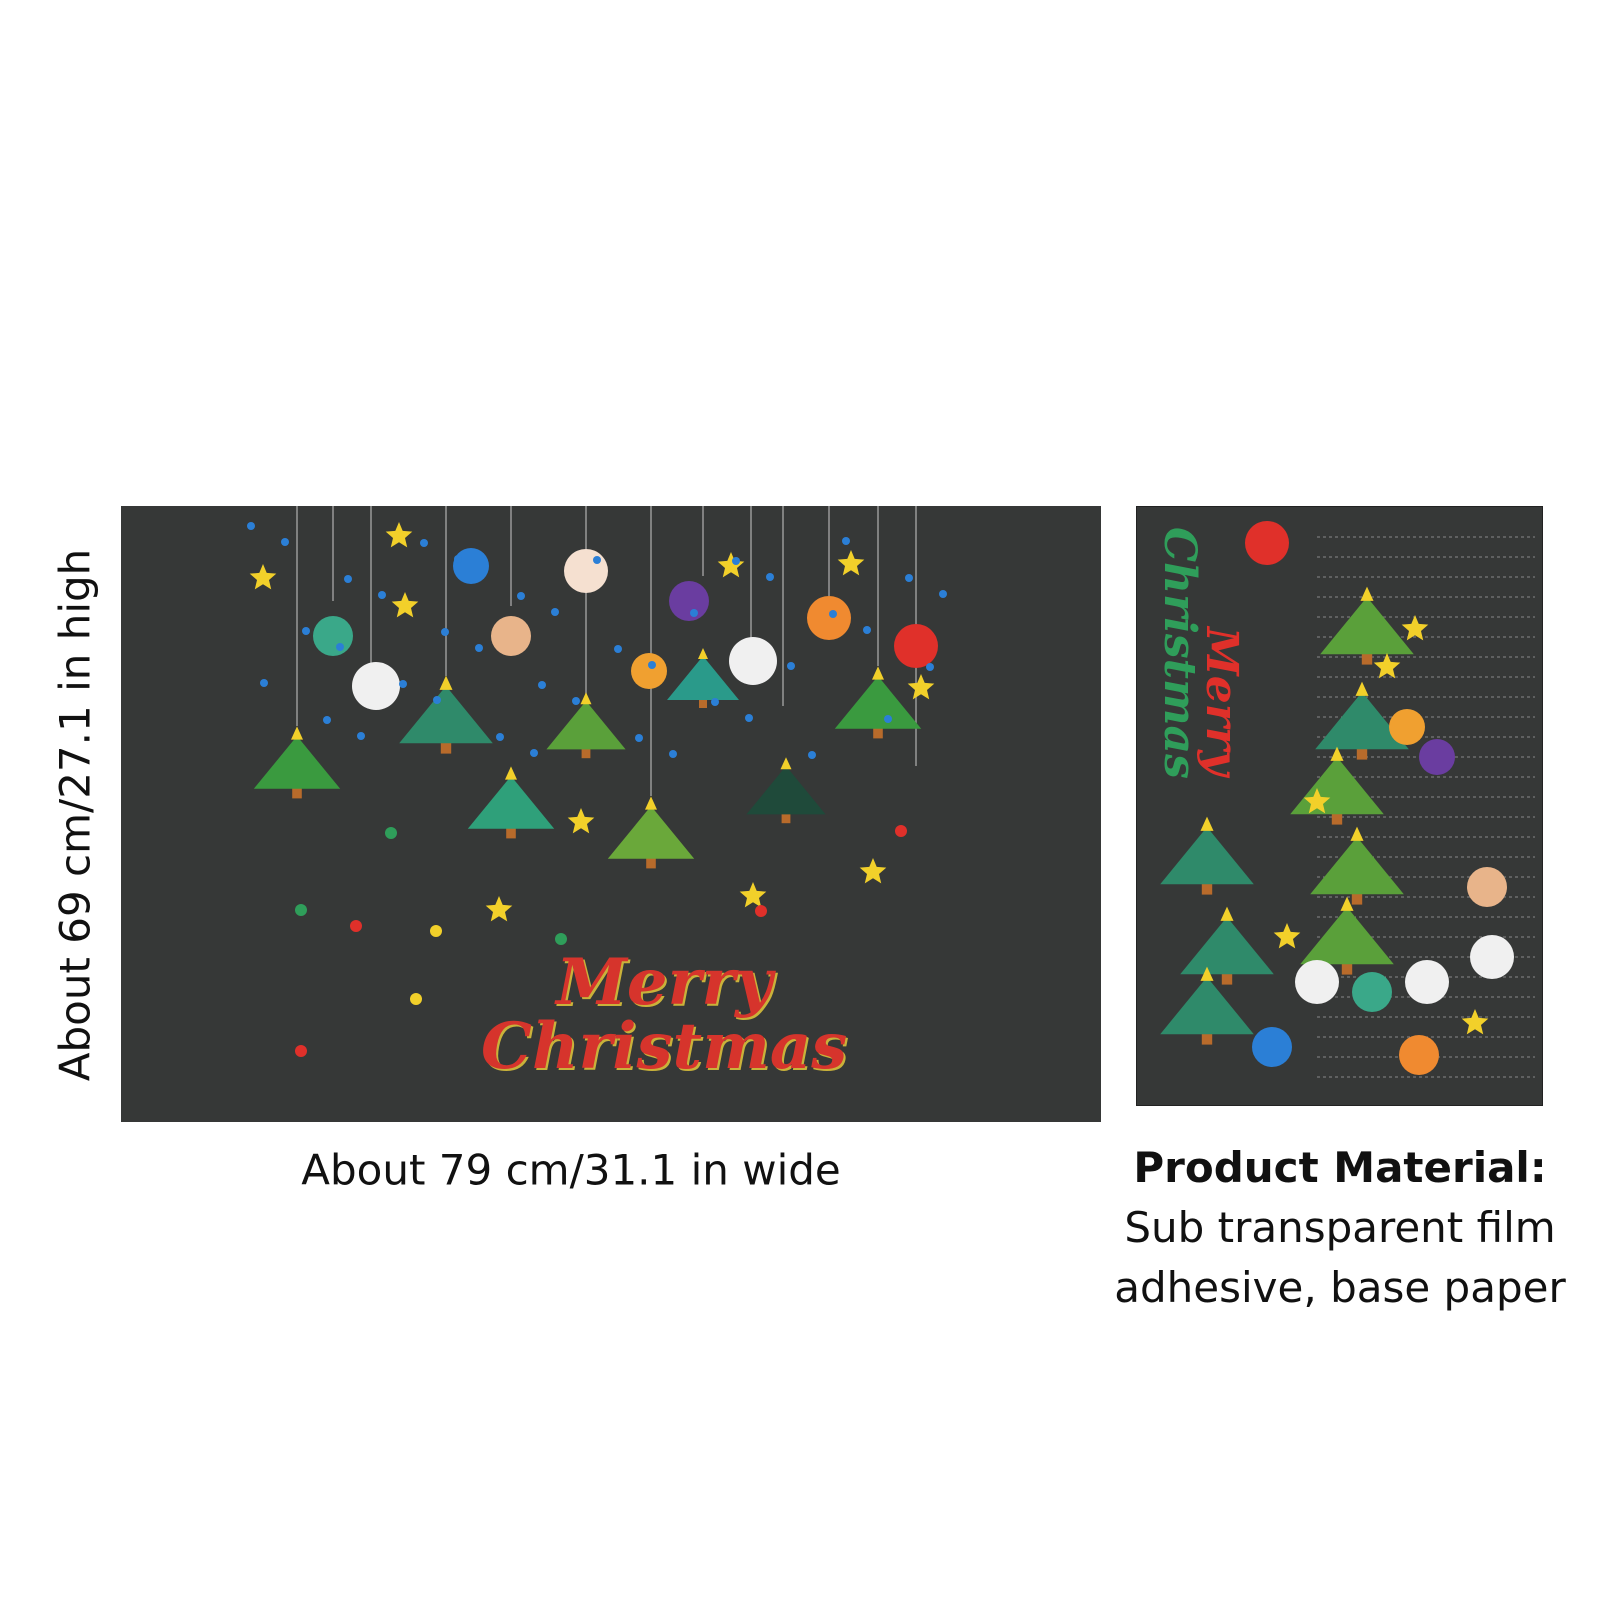  I want to click on sticker-sheet-panel: Christmas Merry, so click(1339, 806).